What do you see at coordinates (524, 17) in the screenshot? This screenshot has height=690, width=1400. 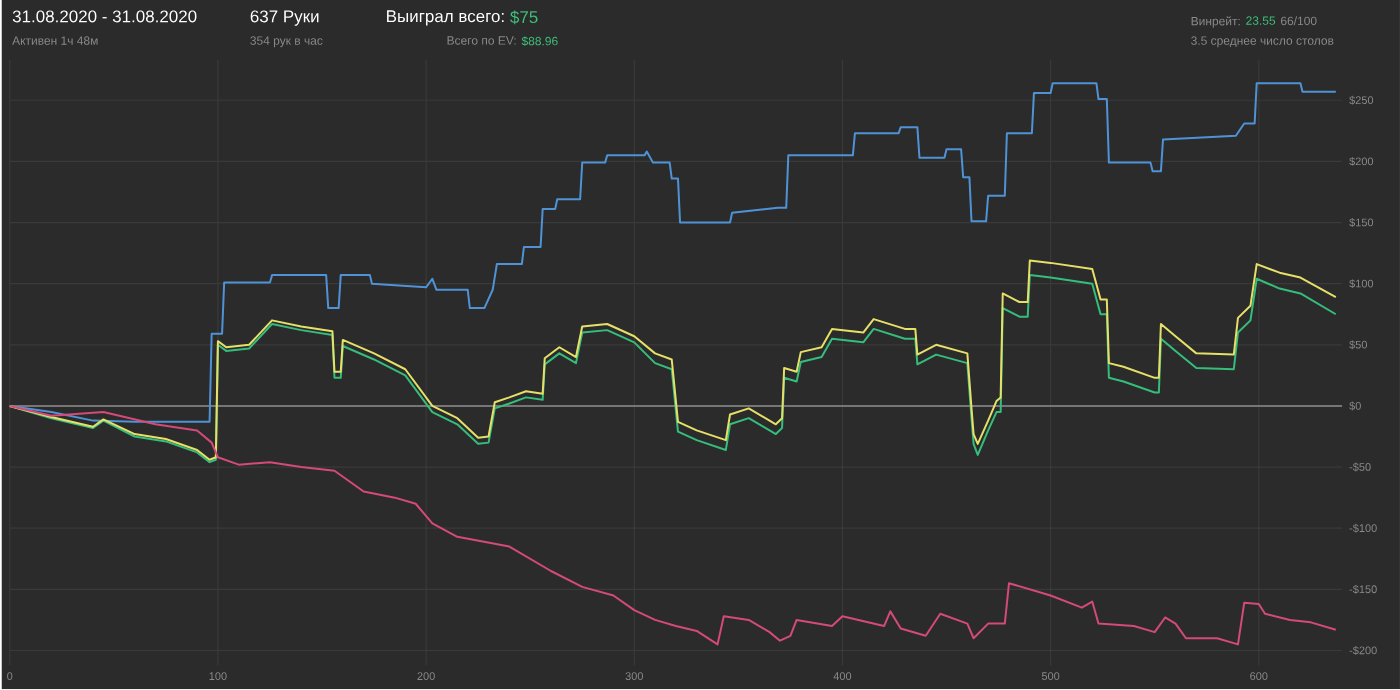 I see `text: $75` at bounding box center [524, 17].